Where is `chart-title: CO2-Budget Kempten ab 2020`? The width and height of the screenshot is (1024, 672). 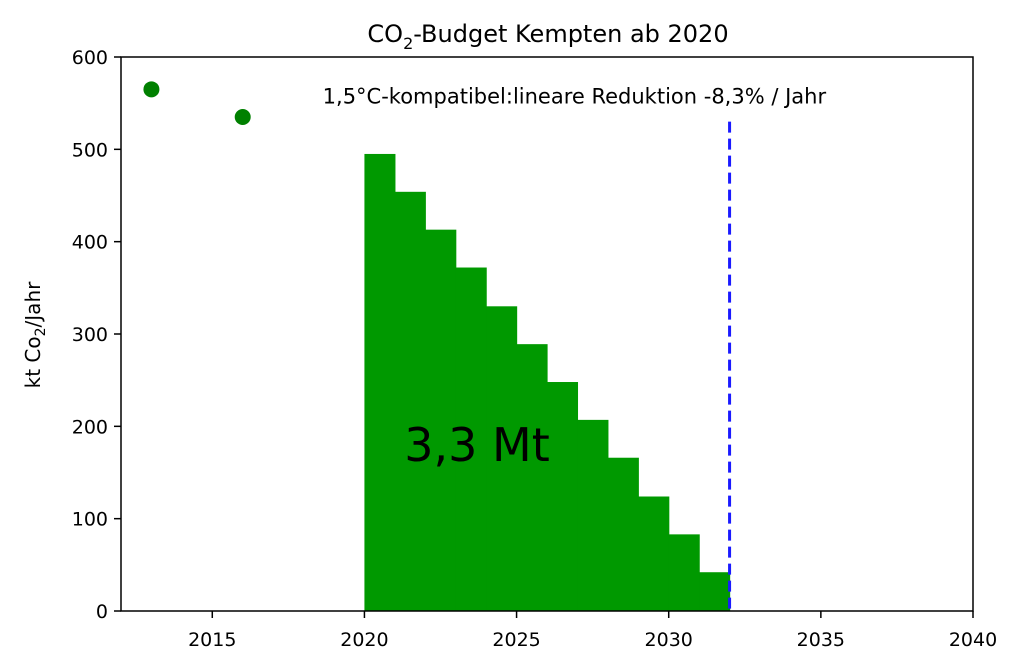 chart-title: CO2-Budget Kempten ab 2020 is located at coordinates (547, 36).